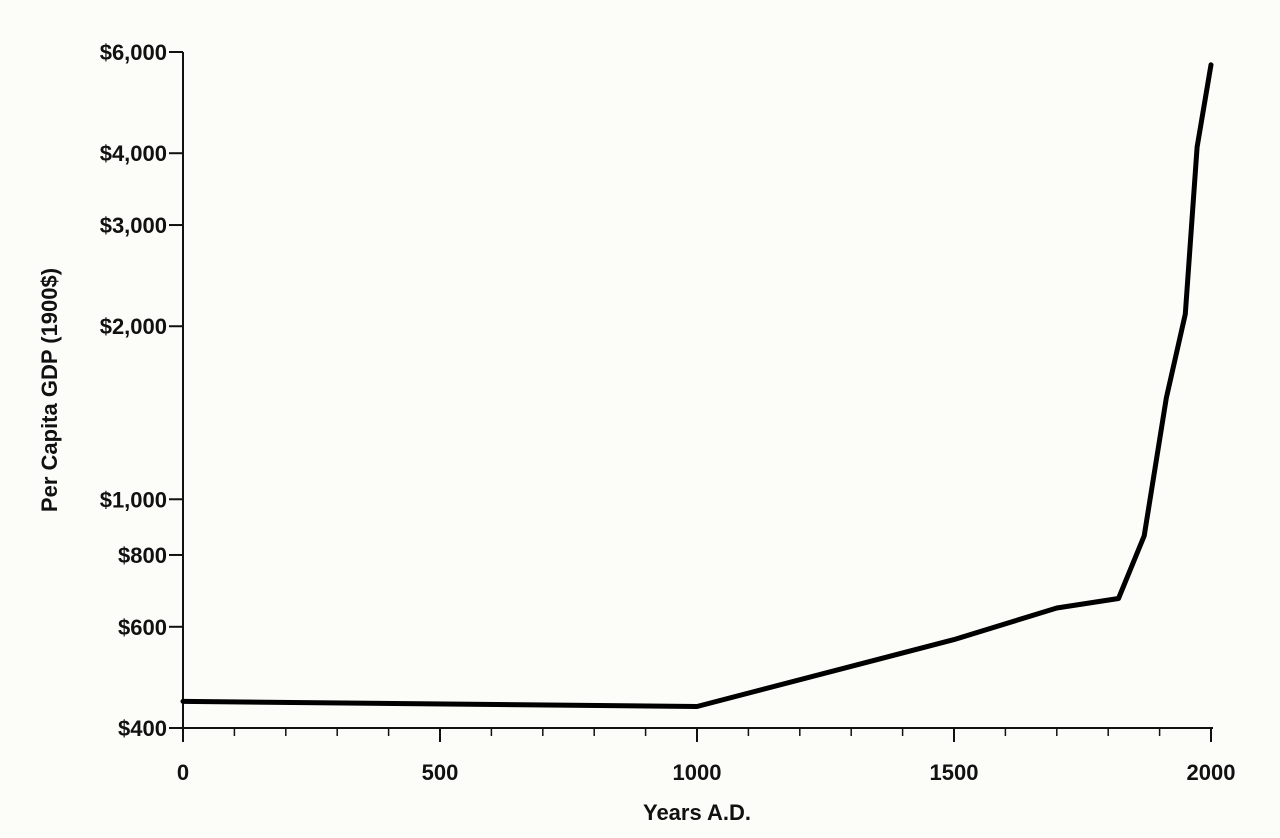 The height and width of the screenshot is (838, 1280). I want to click on y-tick-label: $1,000, so click(133, 499).